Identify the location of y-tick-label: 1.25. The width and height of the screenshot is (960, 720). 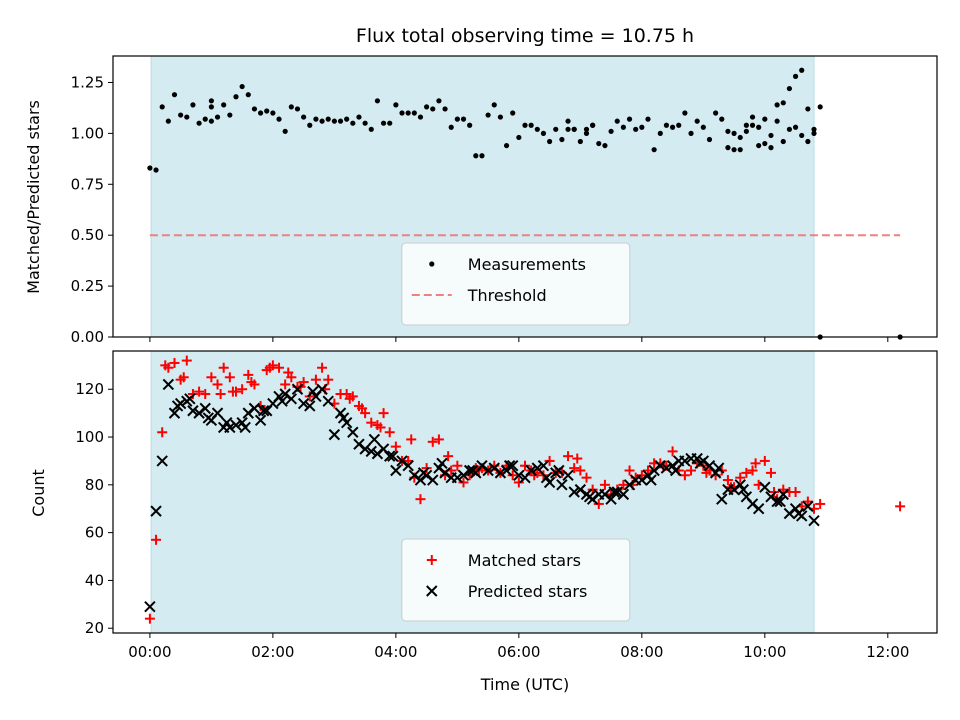
(87, 82).